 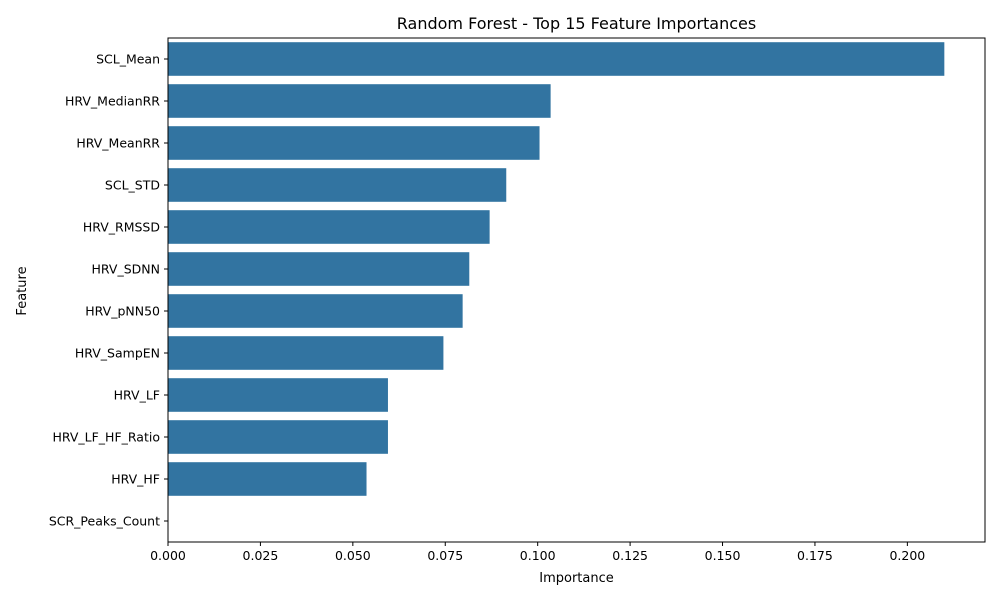 I want to click on bar-HRV_LF, so click(x=278, y=395).